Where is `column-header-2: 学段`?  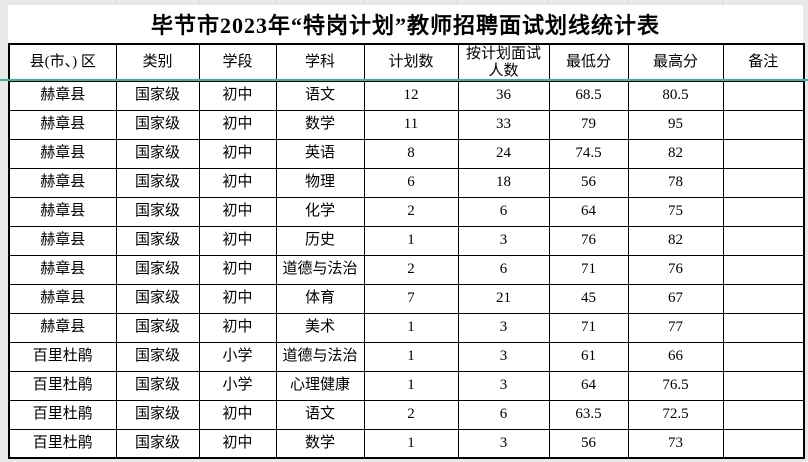 column-header-2: 学段 is located at coordinates (237, 62).